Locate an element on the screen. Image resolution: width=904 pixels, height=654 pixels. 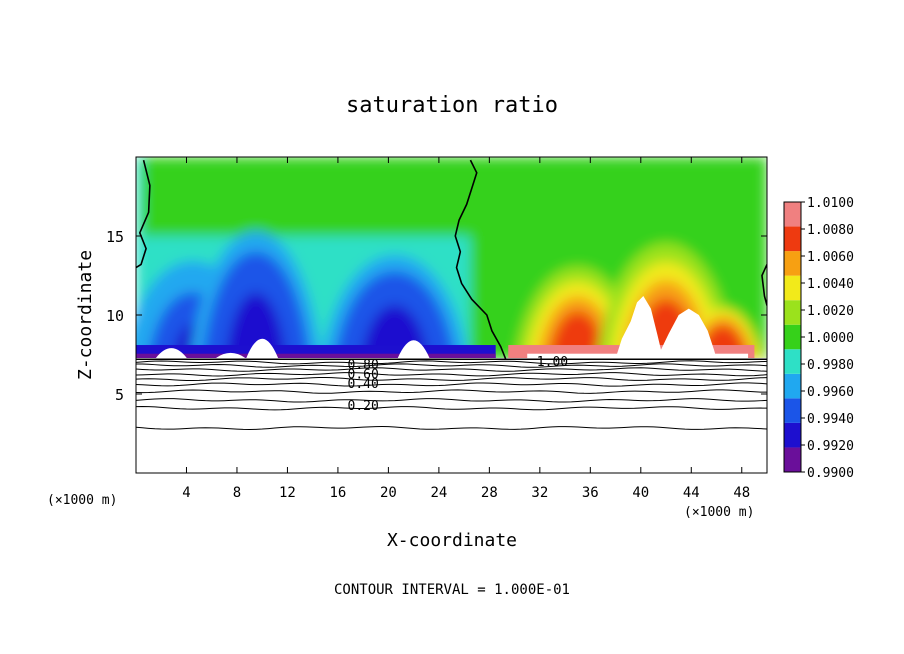
y-axis-label: Z-coordinate is located at coordinates (85, 315).